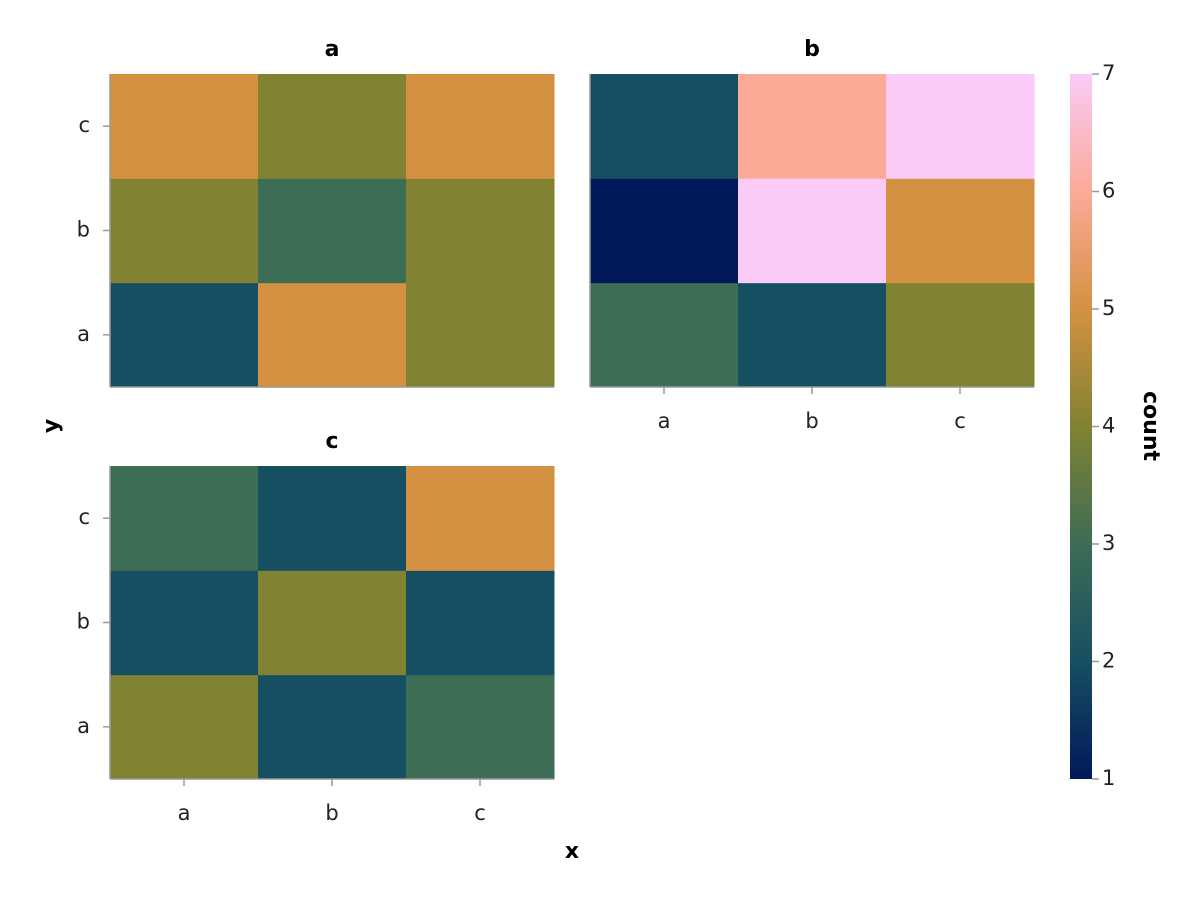 The width and height of the screenshot is (1200, 900). I want to click on facet-title: b, so click(812, 49).